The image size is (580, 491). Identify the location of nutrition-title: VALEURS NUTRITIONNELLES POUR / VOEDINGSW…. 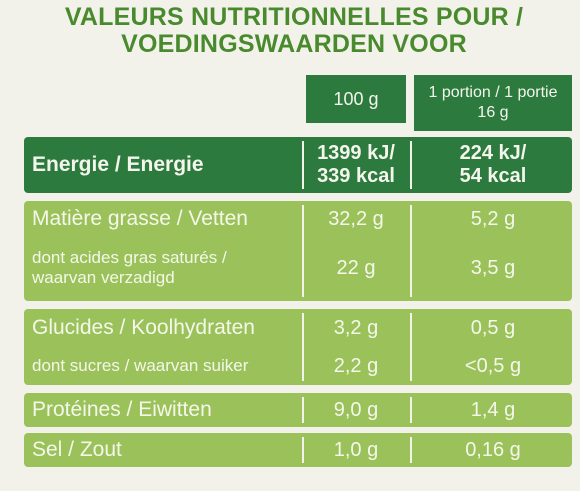
(294, 31).